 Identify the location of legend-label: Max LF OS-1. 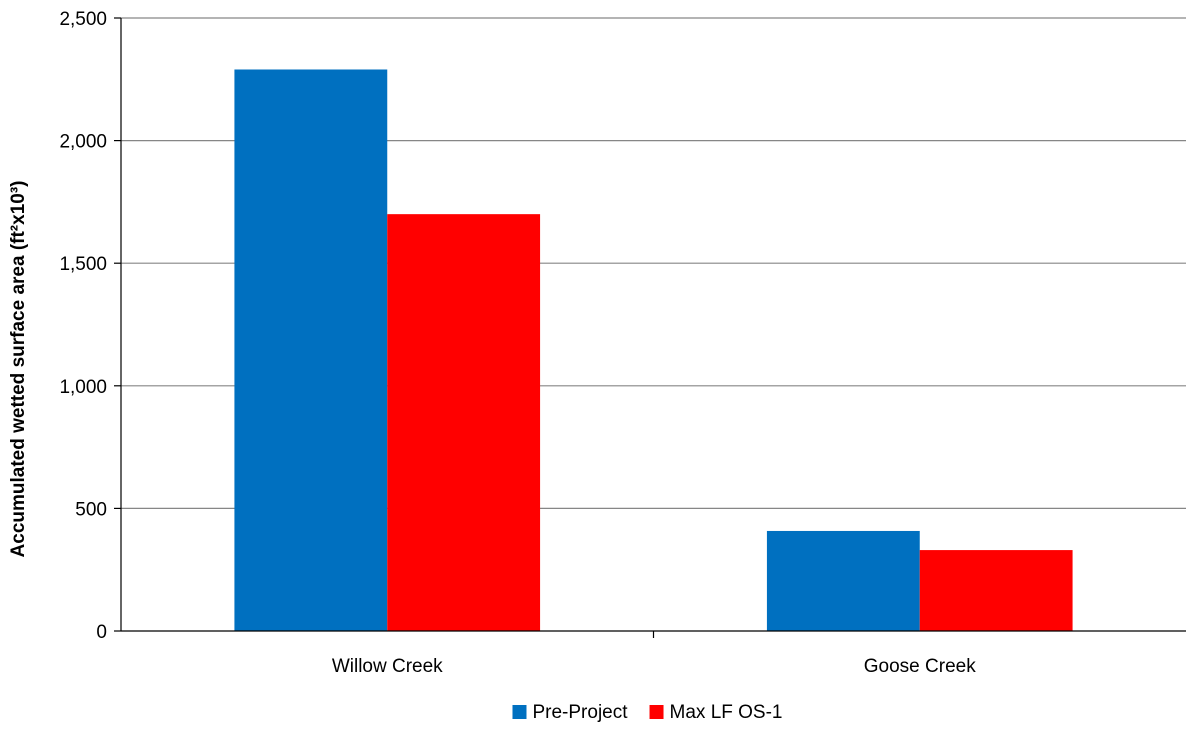
(726, 712).